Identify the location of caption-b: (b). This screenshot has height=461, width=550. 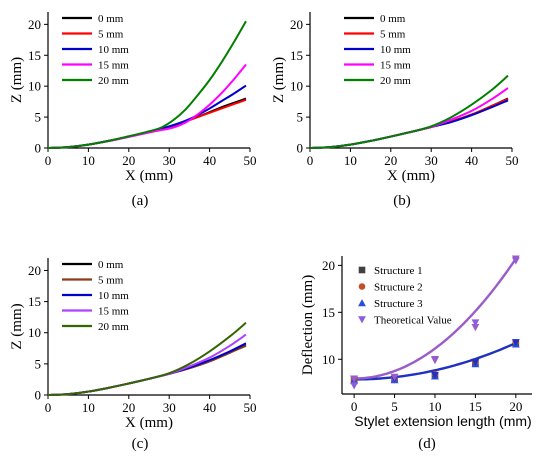
(402, 201).